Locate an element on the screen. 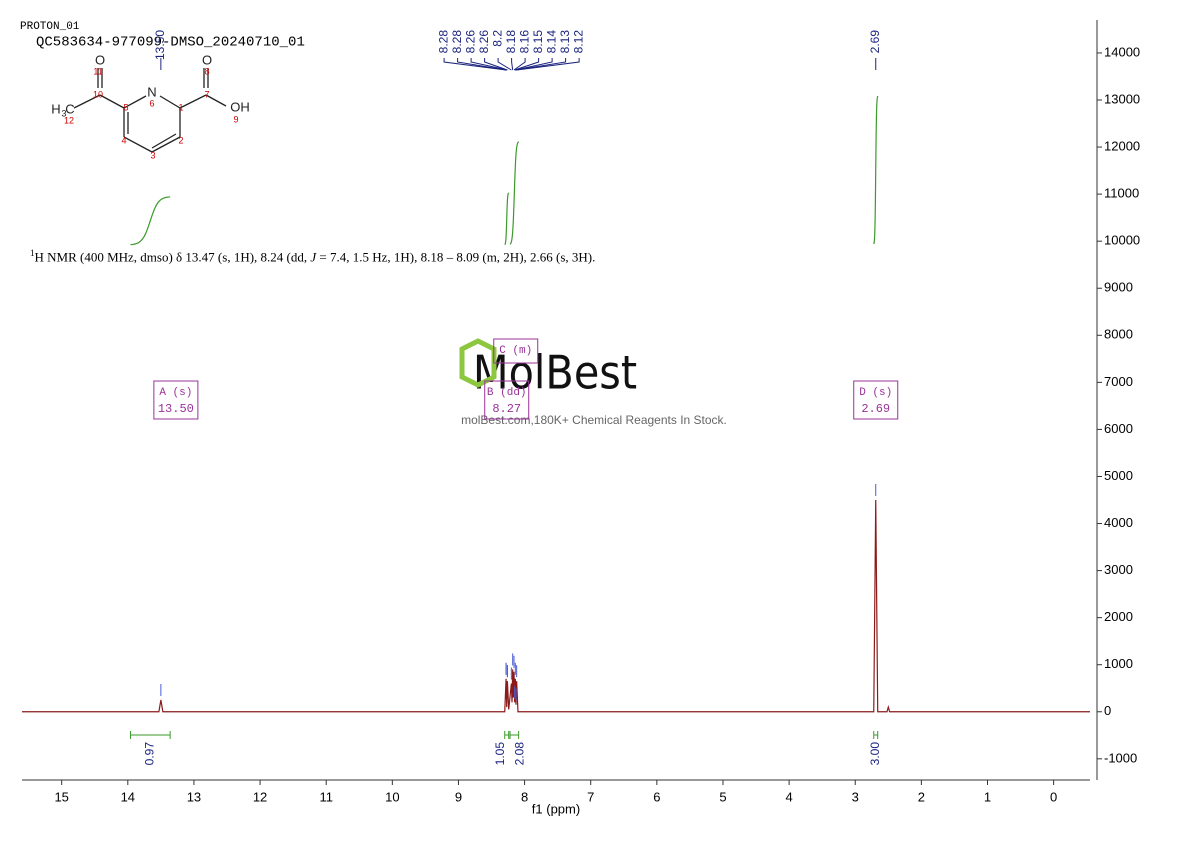 The height and width of the screenshot is (841, 1190). x-tick-label: 7 is located at coordinates (590, 796).